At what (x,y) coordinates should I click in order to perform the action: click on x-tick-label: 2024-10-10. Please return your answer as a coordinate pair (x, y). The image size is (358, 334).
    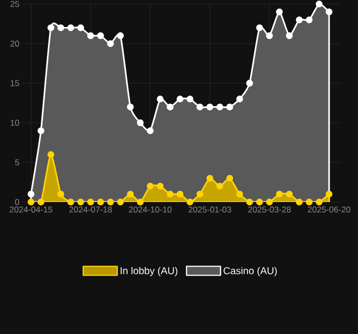
    Looking at the image, I should click on (150, 209).